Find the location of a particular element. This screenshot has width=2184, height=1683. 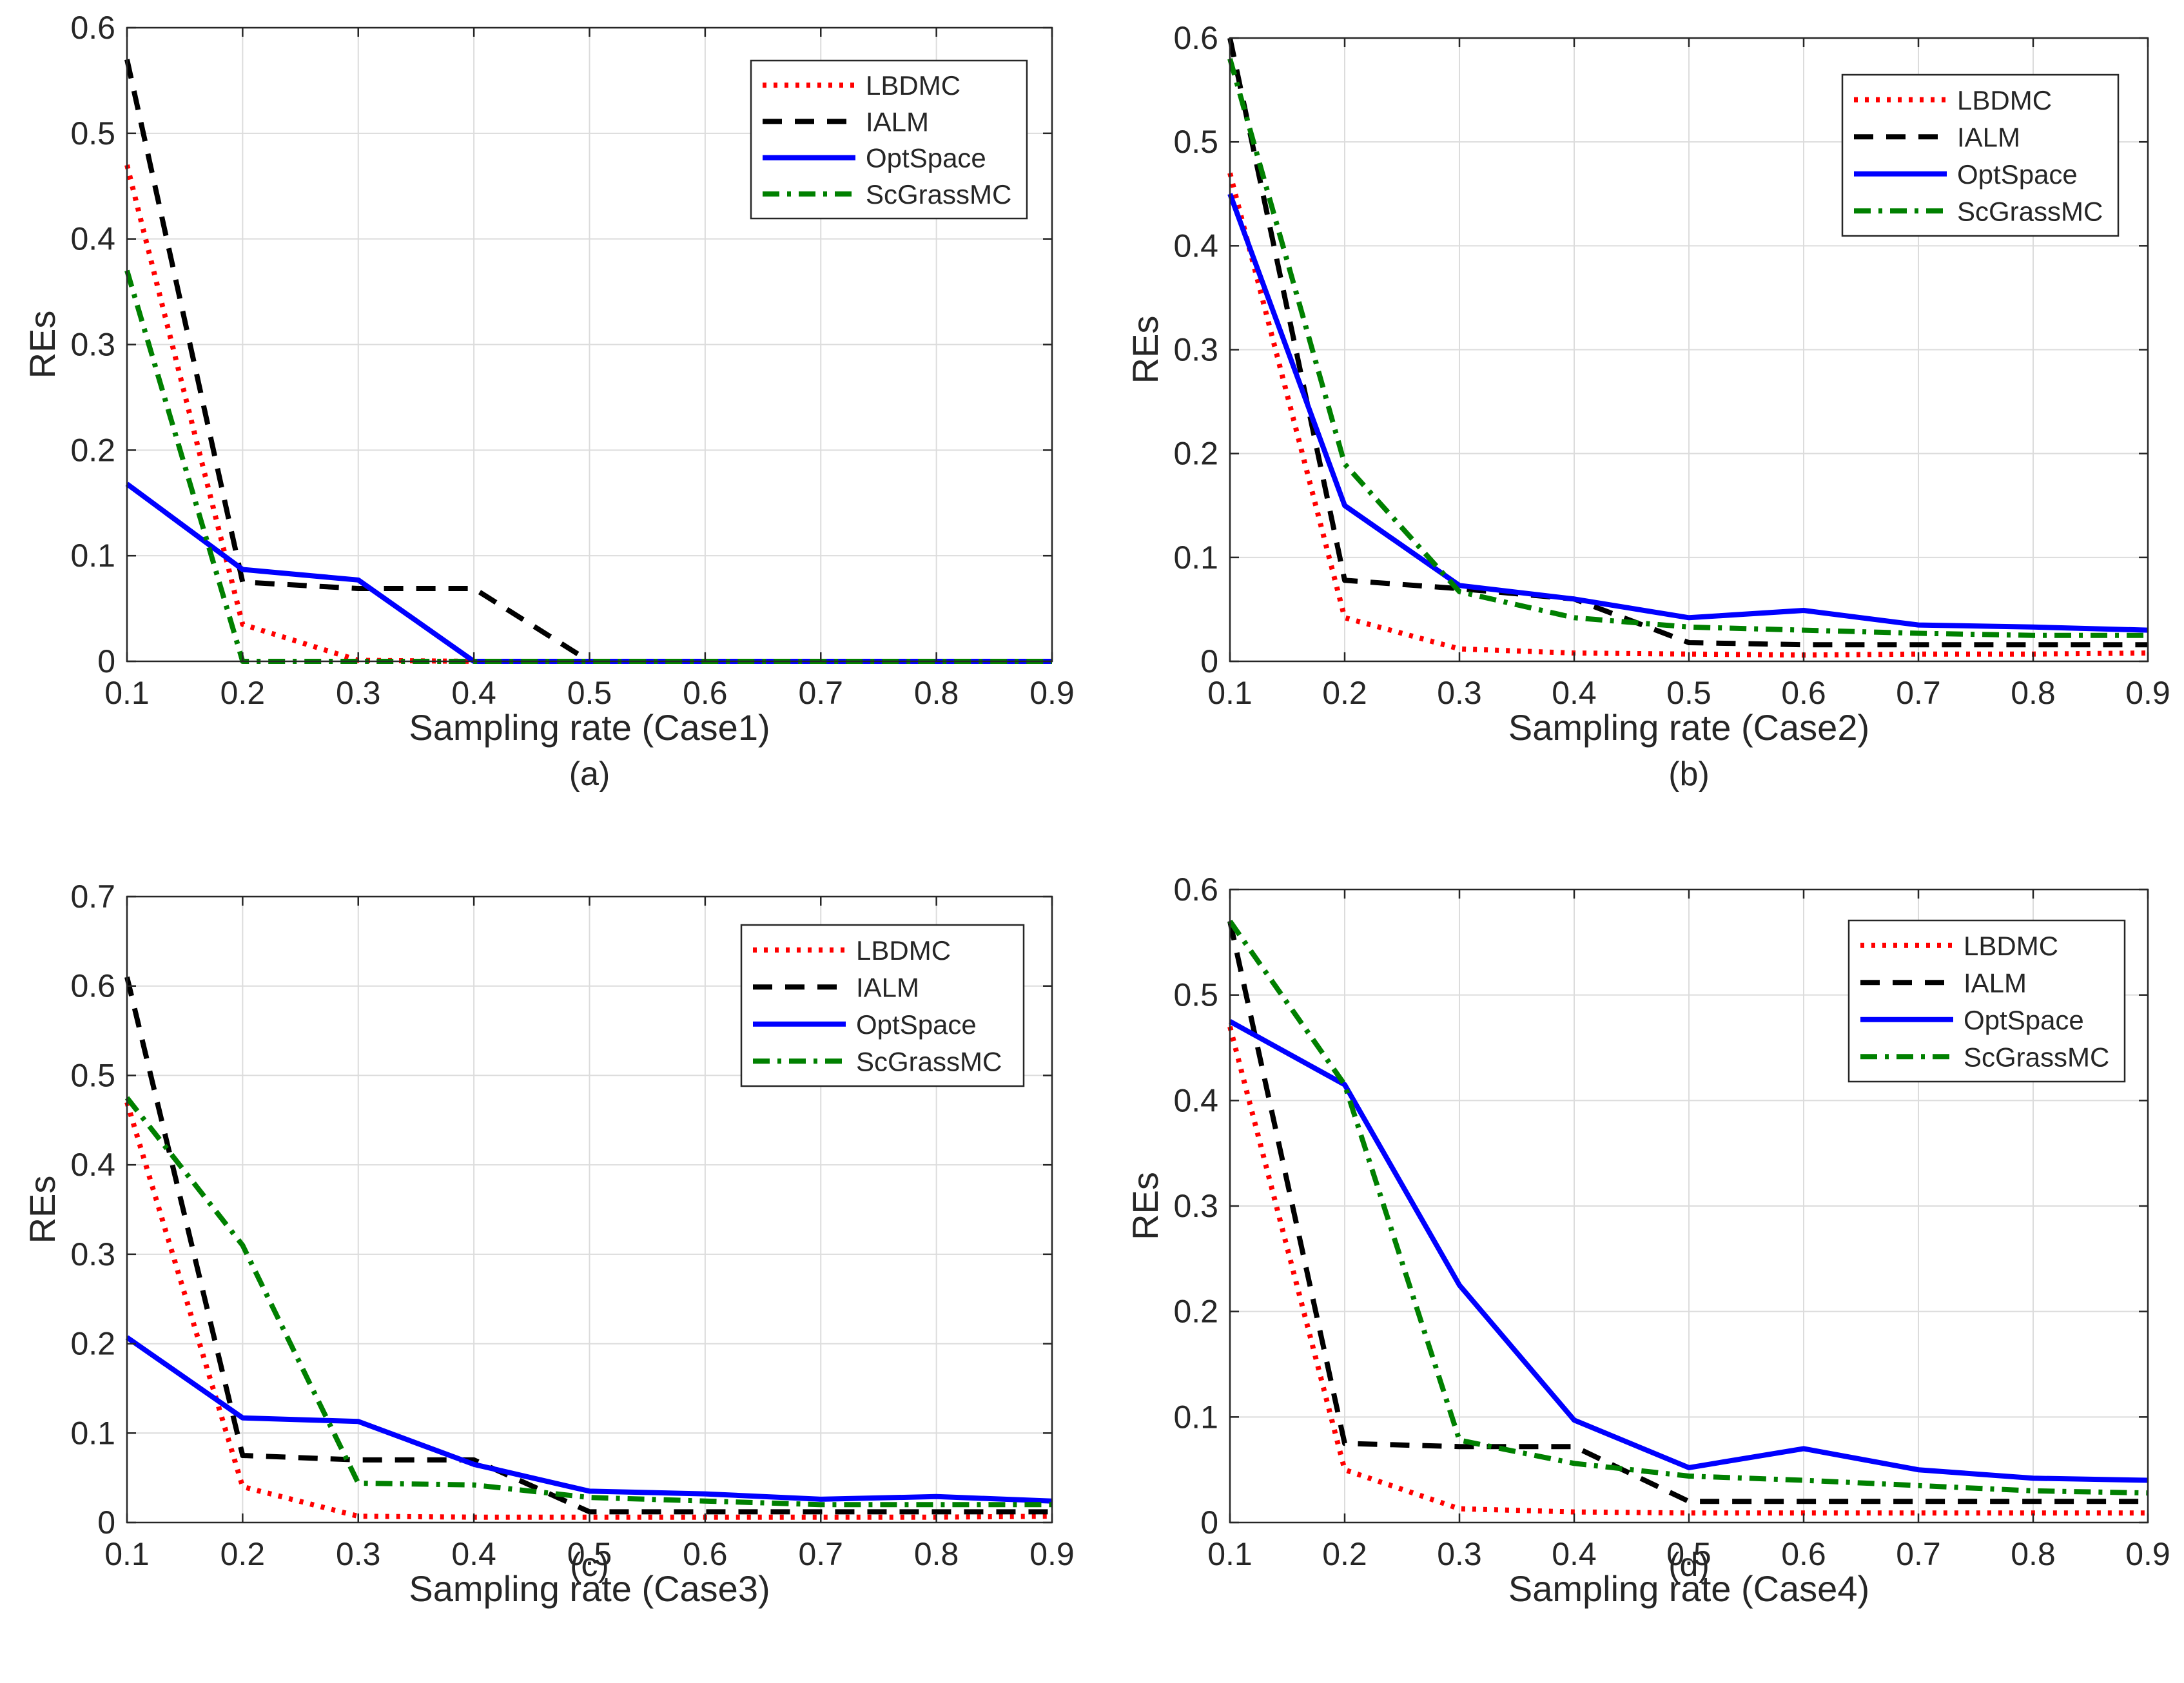

panel-caption: (b) is located at coordinates (1689, 774).